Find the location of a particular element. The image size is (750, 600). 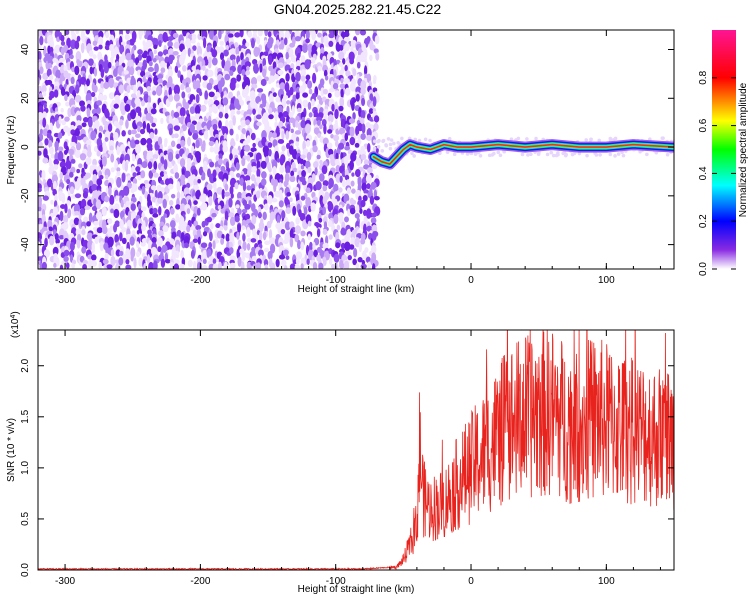

multiplier-exponent: 4 is located at coordinates (13, 317).